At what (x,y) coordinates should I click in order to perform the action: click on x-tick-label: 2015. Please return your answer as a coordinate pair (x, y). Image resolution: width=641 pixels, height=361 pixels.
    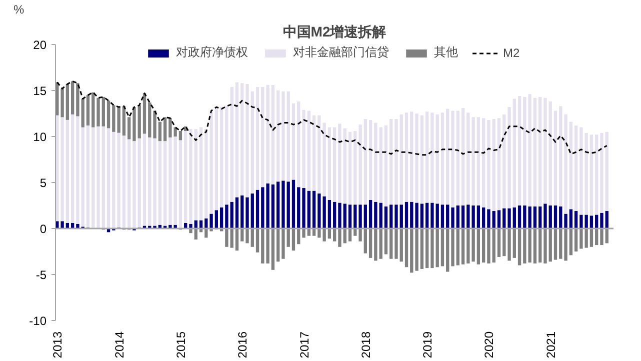
    Looking at the image, I should click on (181, 344).